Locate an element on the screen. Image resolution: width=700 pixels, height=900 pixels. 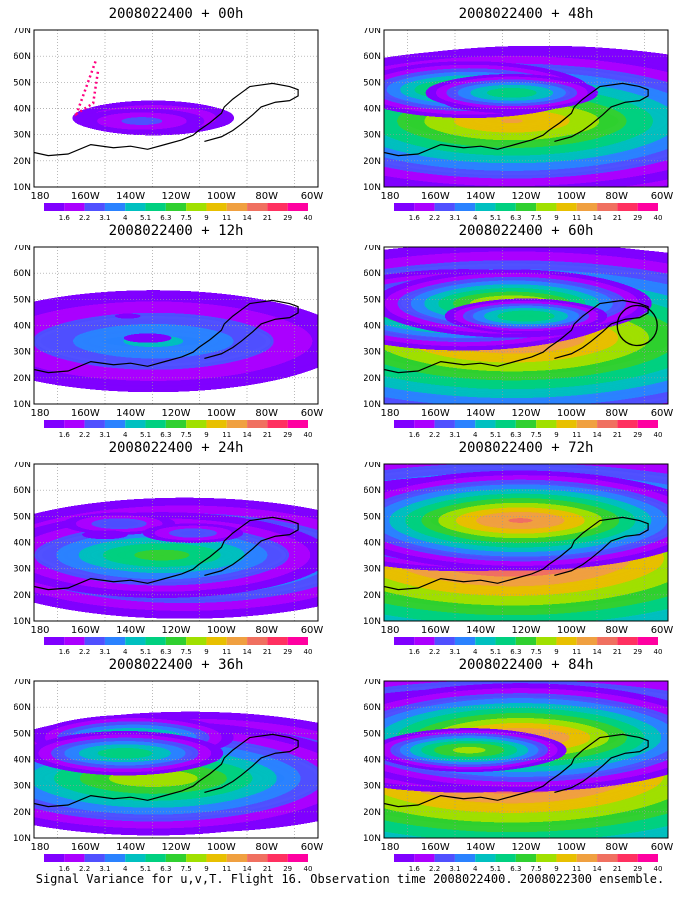
lon-label: 100W is located at coordinates (221, 630).